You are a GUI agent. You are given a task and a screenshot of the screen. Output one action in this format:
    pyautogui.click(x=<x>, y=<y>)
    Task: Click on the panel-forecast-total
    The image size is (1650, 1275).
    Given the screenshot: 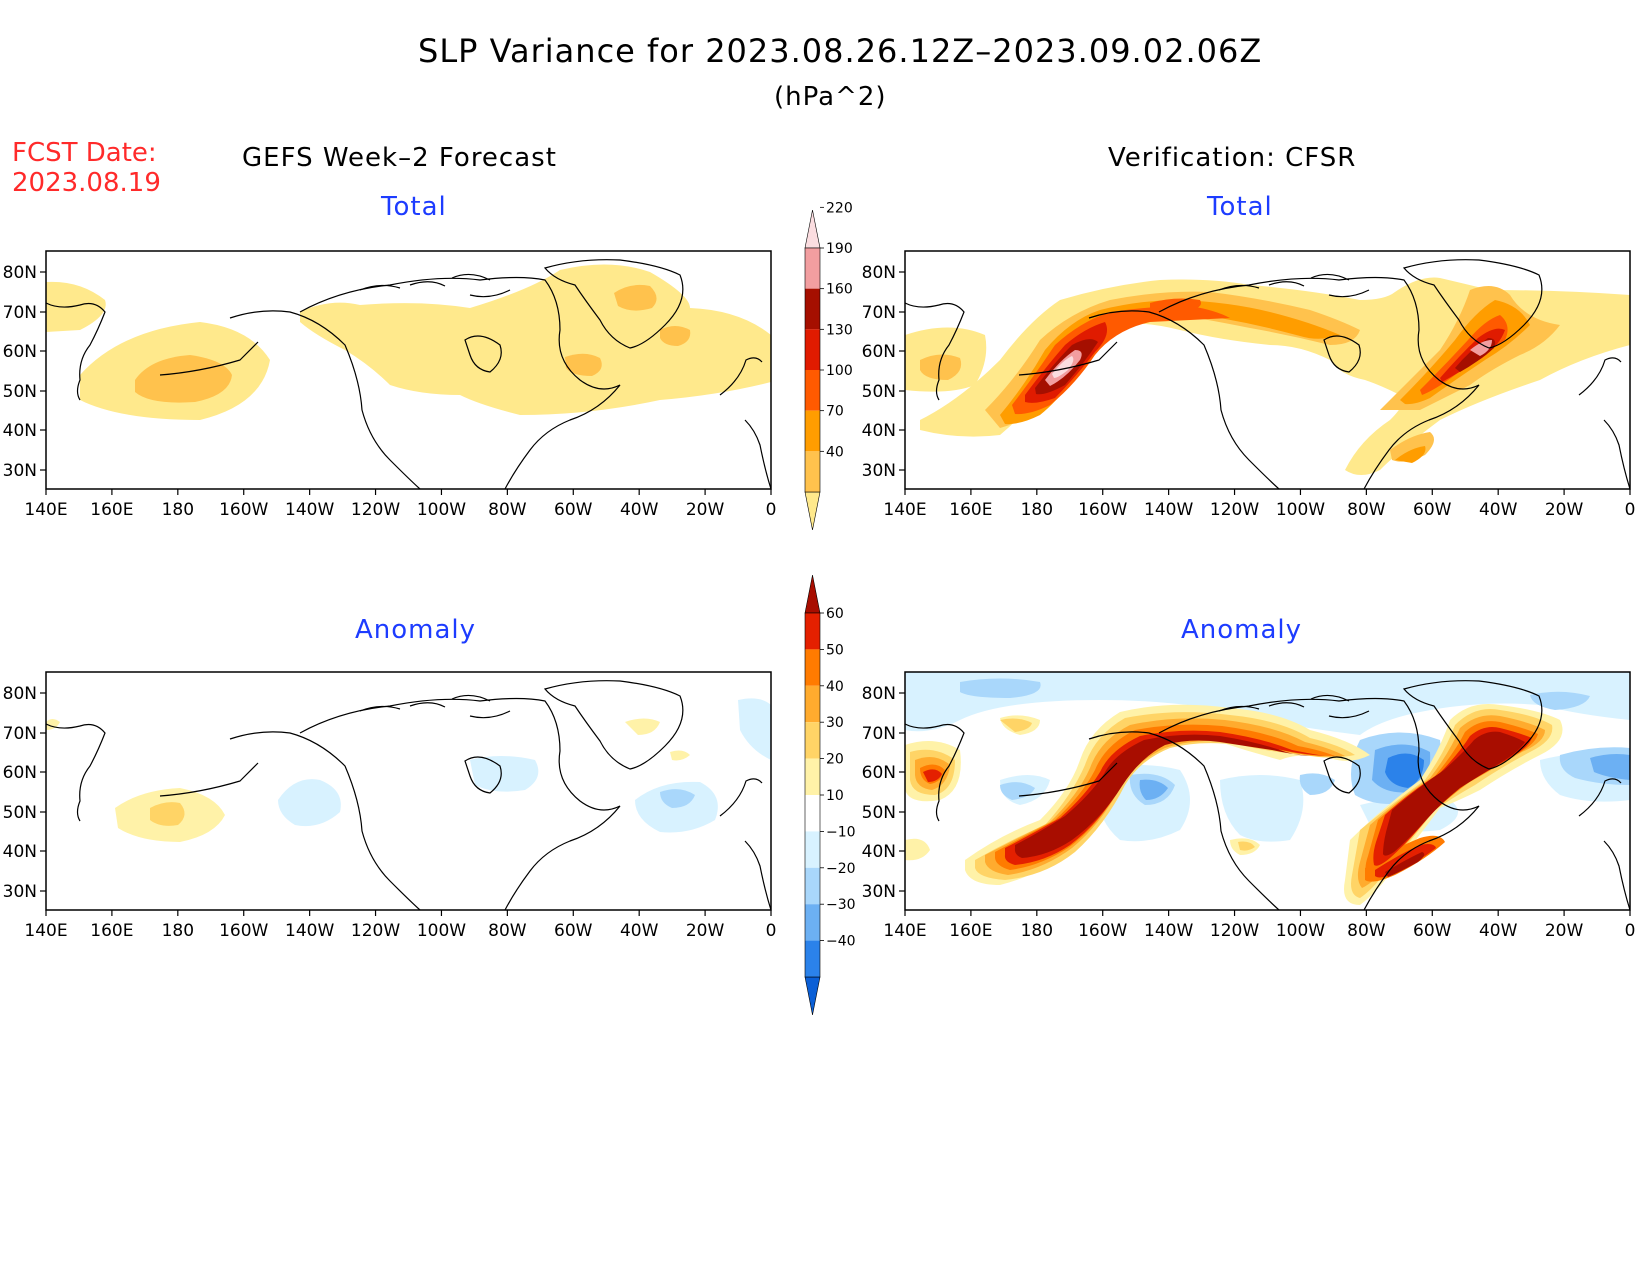 What is the action you would take?
    pyautogui.click(x=408, y=370)
    